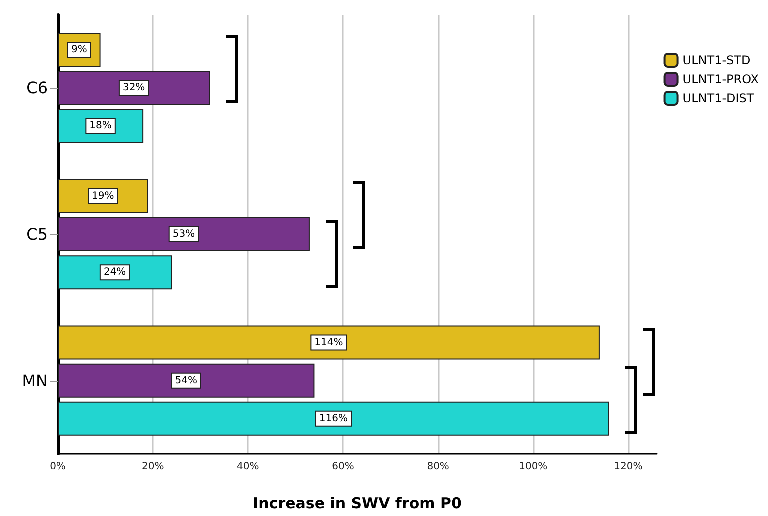 The width and height of the screenshot is (768, 516). I want to click on x-tick-label: 120%, so click(628, 467).